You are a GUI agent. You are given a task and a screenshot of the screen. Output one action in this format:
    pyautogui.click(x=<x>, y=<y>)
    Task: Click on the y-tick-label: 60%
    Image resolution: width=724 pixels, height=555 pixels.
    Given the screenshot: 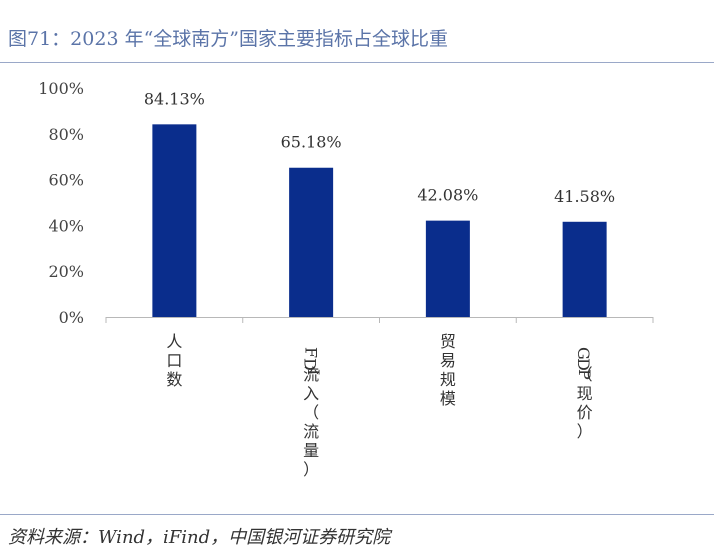 What is the action you would take?
    pyautogui.click(x=66, y=180)
    